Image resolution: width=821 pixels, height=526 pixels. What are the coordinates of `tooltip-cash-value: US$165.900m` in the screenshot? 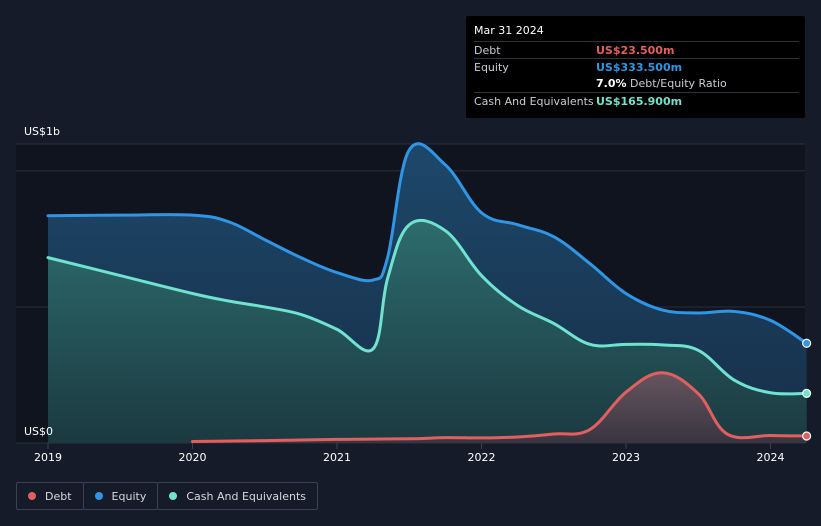 It's located at (639, 101).